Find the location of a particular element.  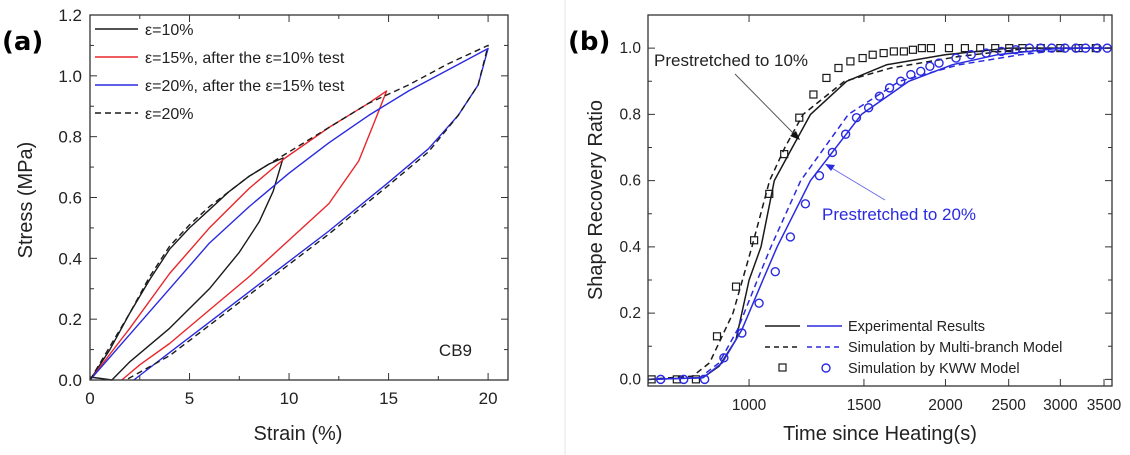

legend-label-0: ε=10% is located at coordinates (169, 30).